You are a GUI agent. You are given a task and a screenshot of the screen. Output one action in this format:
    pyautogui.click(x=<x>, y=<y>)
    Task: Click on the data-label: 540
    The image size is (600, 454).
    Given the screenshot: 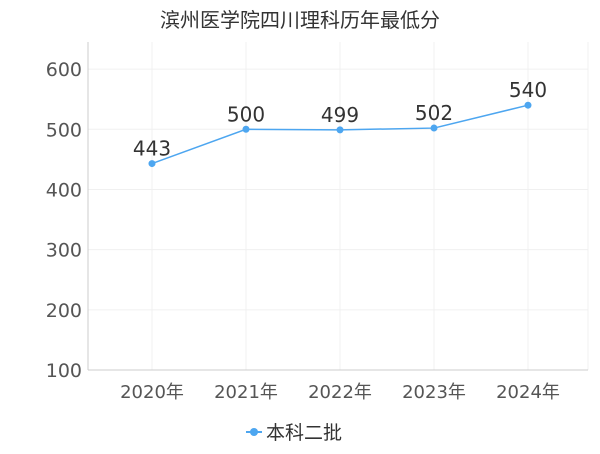 What is the action you would take?
    pyautogui.click(x=528, y=90)
    